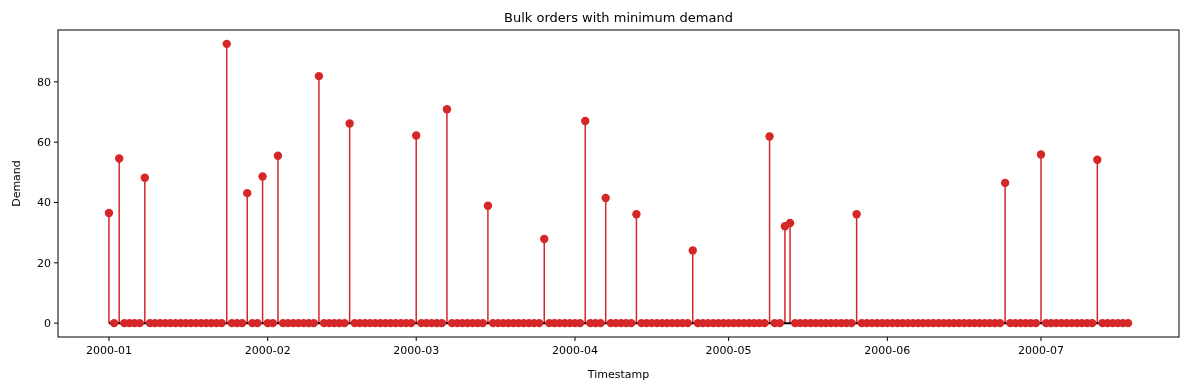 The height and width of the screenshot is (390, 1189). Describe the element at coordinates (44, 203) in the screenshot. I see `y-tick-label: 40` at that location.